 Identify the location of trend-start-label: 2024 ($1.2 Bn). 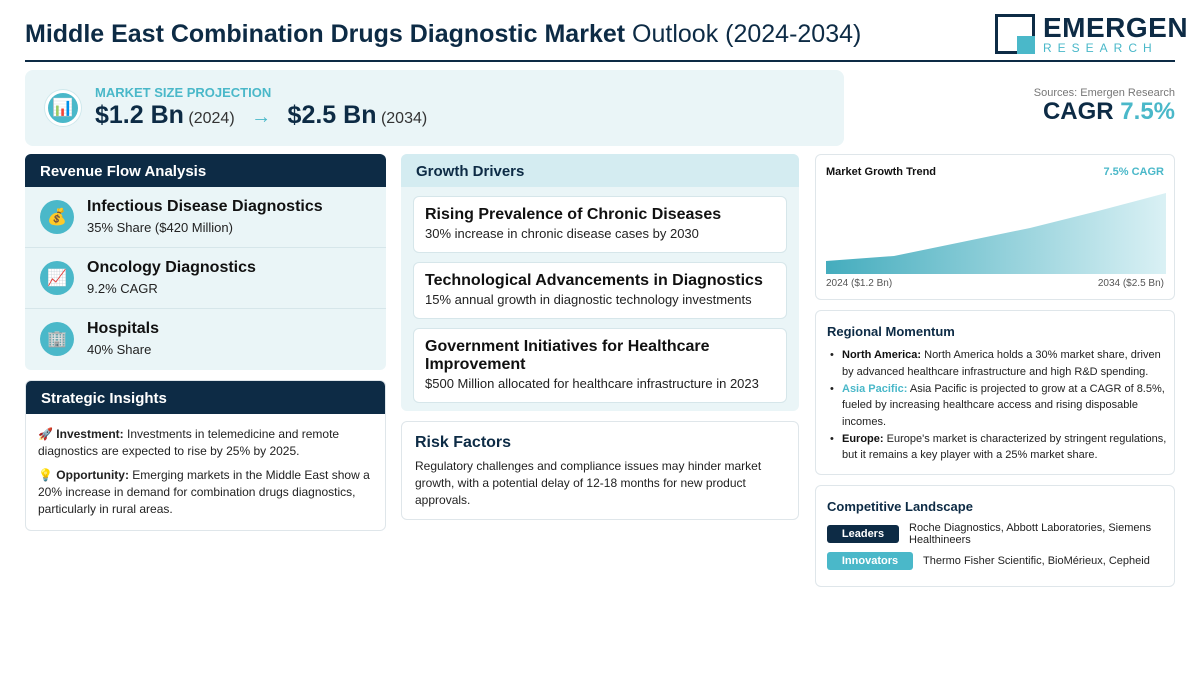
(859, 283).